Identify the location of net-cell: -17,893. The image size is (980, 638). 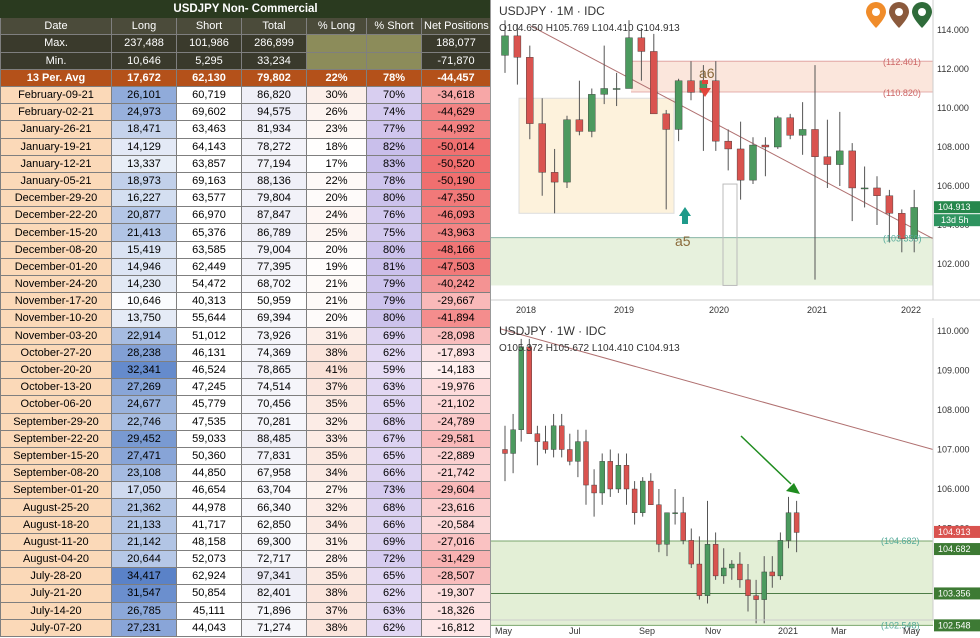
(456, 352).